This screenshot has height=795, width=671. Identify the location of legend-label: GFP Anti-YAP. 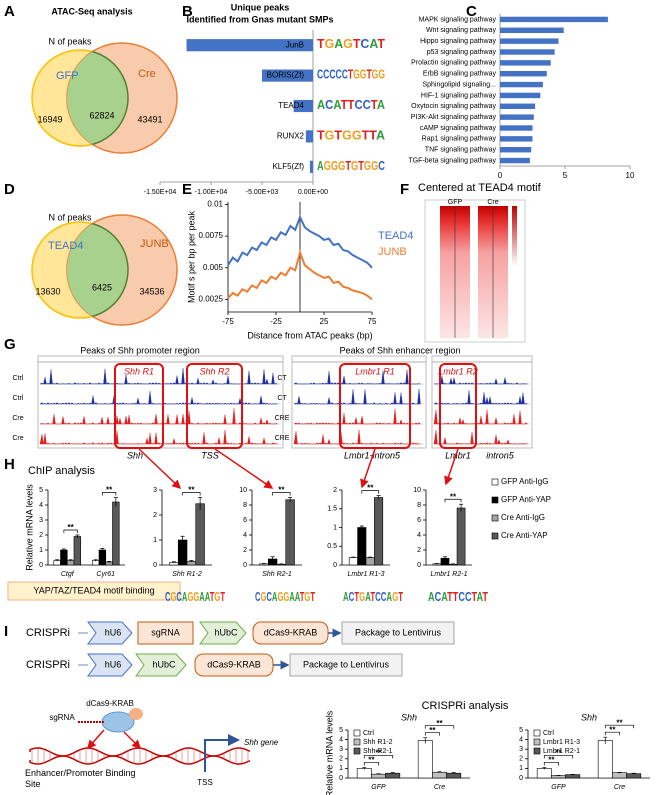
(526, 499).